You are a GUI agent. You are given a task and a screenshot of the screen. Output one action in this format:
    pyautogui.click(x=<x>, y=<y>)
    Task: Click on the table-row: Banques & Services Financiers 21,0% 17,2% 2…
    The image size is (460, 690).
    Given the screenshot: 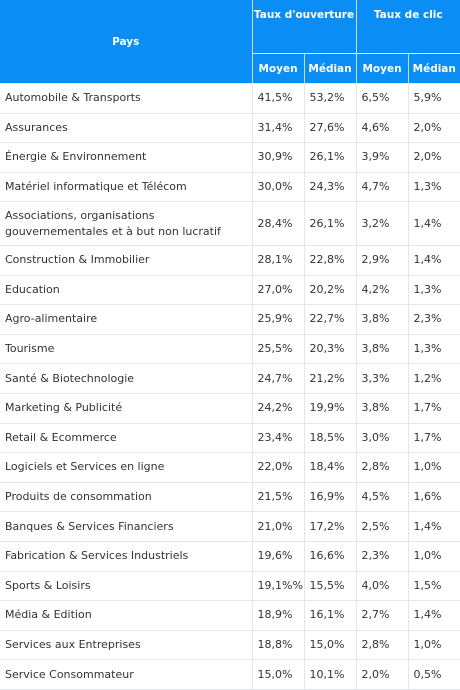 What is the action you would take?
    pyautogui.click(x=230, y=526)
    